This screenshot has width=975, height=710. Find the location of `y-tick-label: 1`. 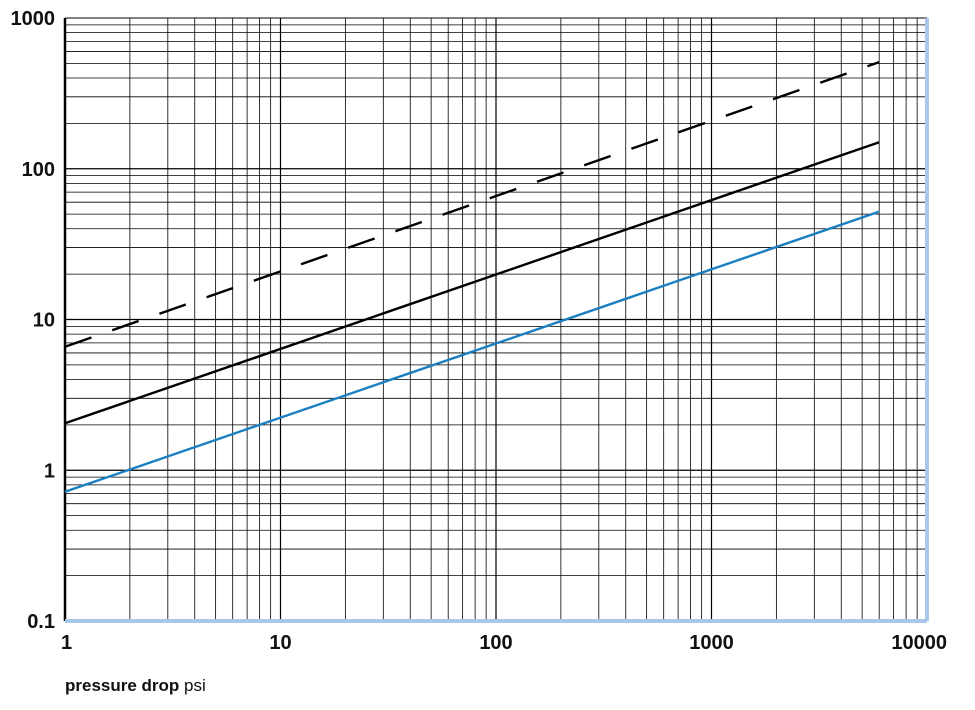

y-tick-label: 1 is located at coordinates (49, 471).